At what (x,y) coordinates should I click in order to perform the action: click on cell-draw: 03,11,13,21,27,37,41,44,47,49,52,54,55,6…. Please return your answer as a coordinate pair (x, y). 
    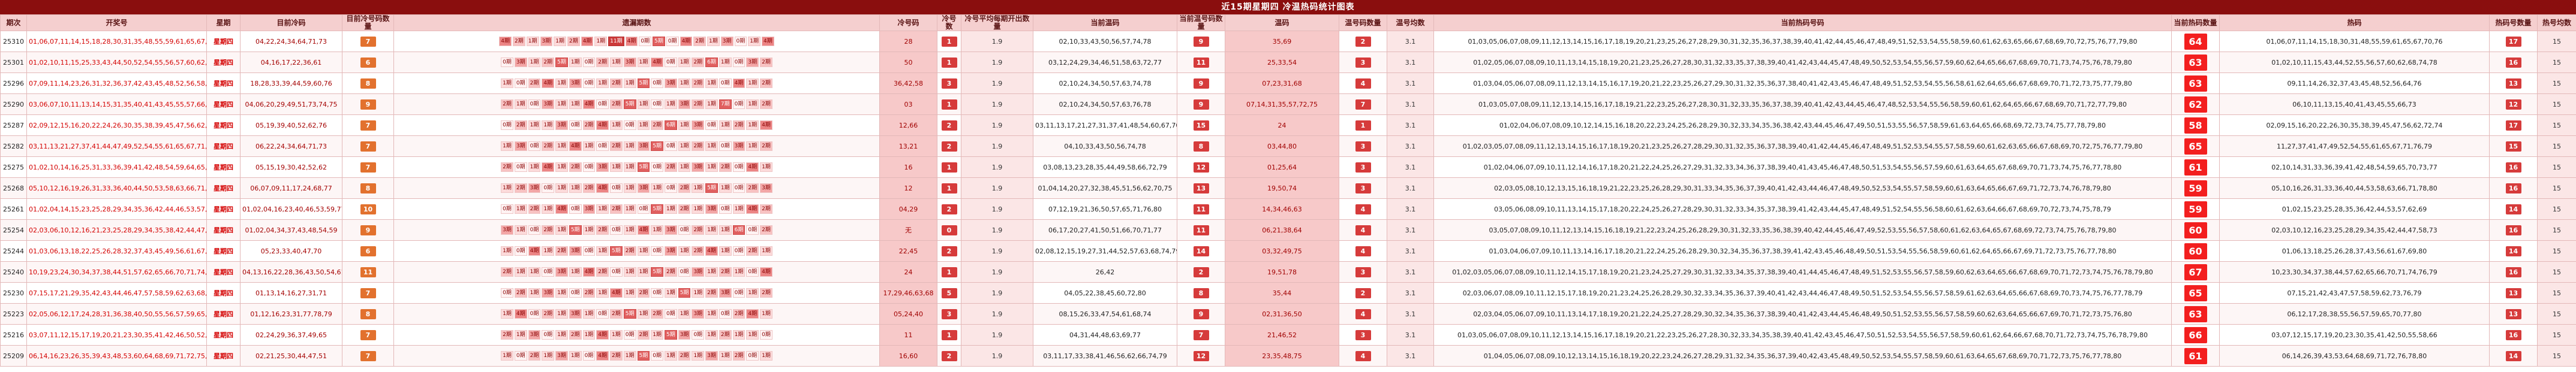
    Looking at the image, I should click on (117, 146).